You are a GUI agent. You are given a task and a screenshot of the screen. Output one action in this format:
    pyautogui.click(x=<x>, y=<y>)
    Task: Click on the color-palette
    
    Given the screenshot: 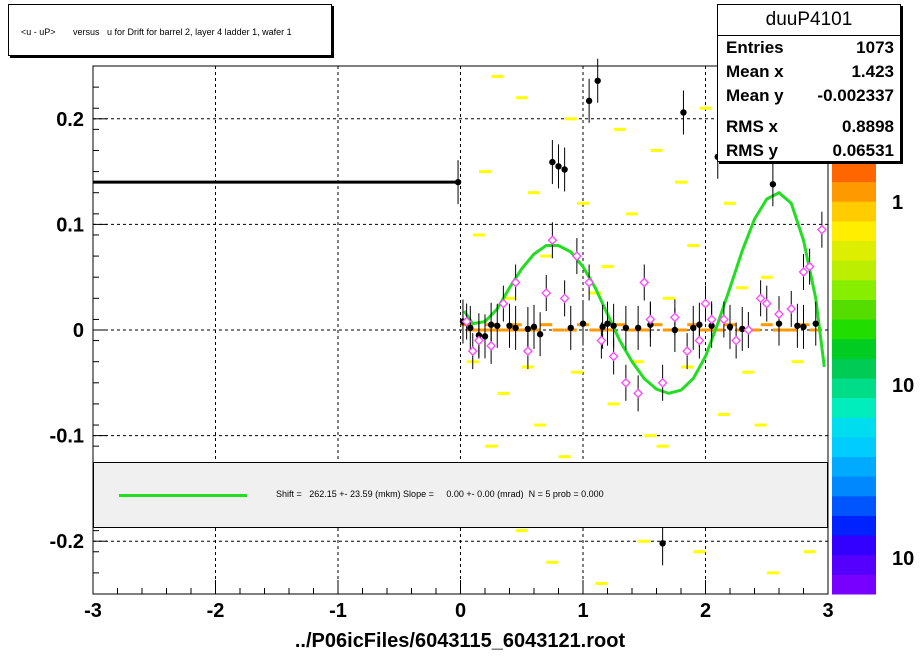 What is the action you would take?
    pyautogui.click(x=854, y=378)
    